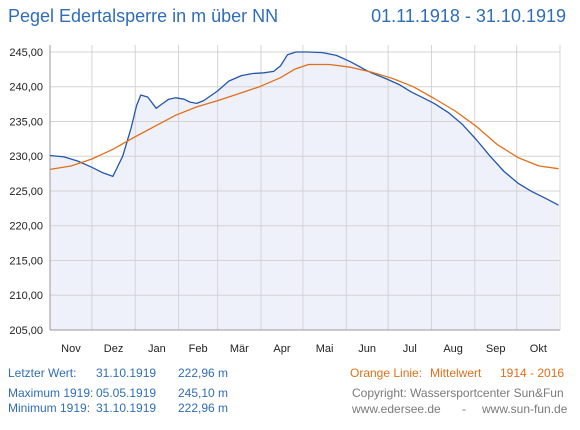  Describe the element at coordinates (26, 331) in the screenshot. I see `y-tick-label: 205,00` at that location.